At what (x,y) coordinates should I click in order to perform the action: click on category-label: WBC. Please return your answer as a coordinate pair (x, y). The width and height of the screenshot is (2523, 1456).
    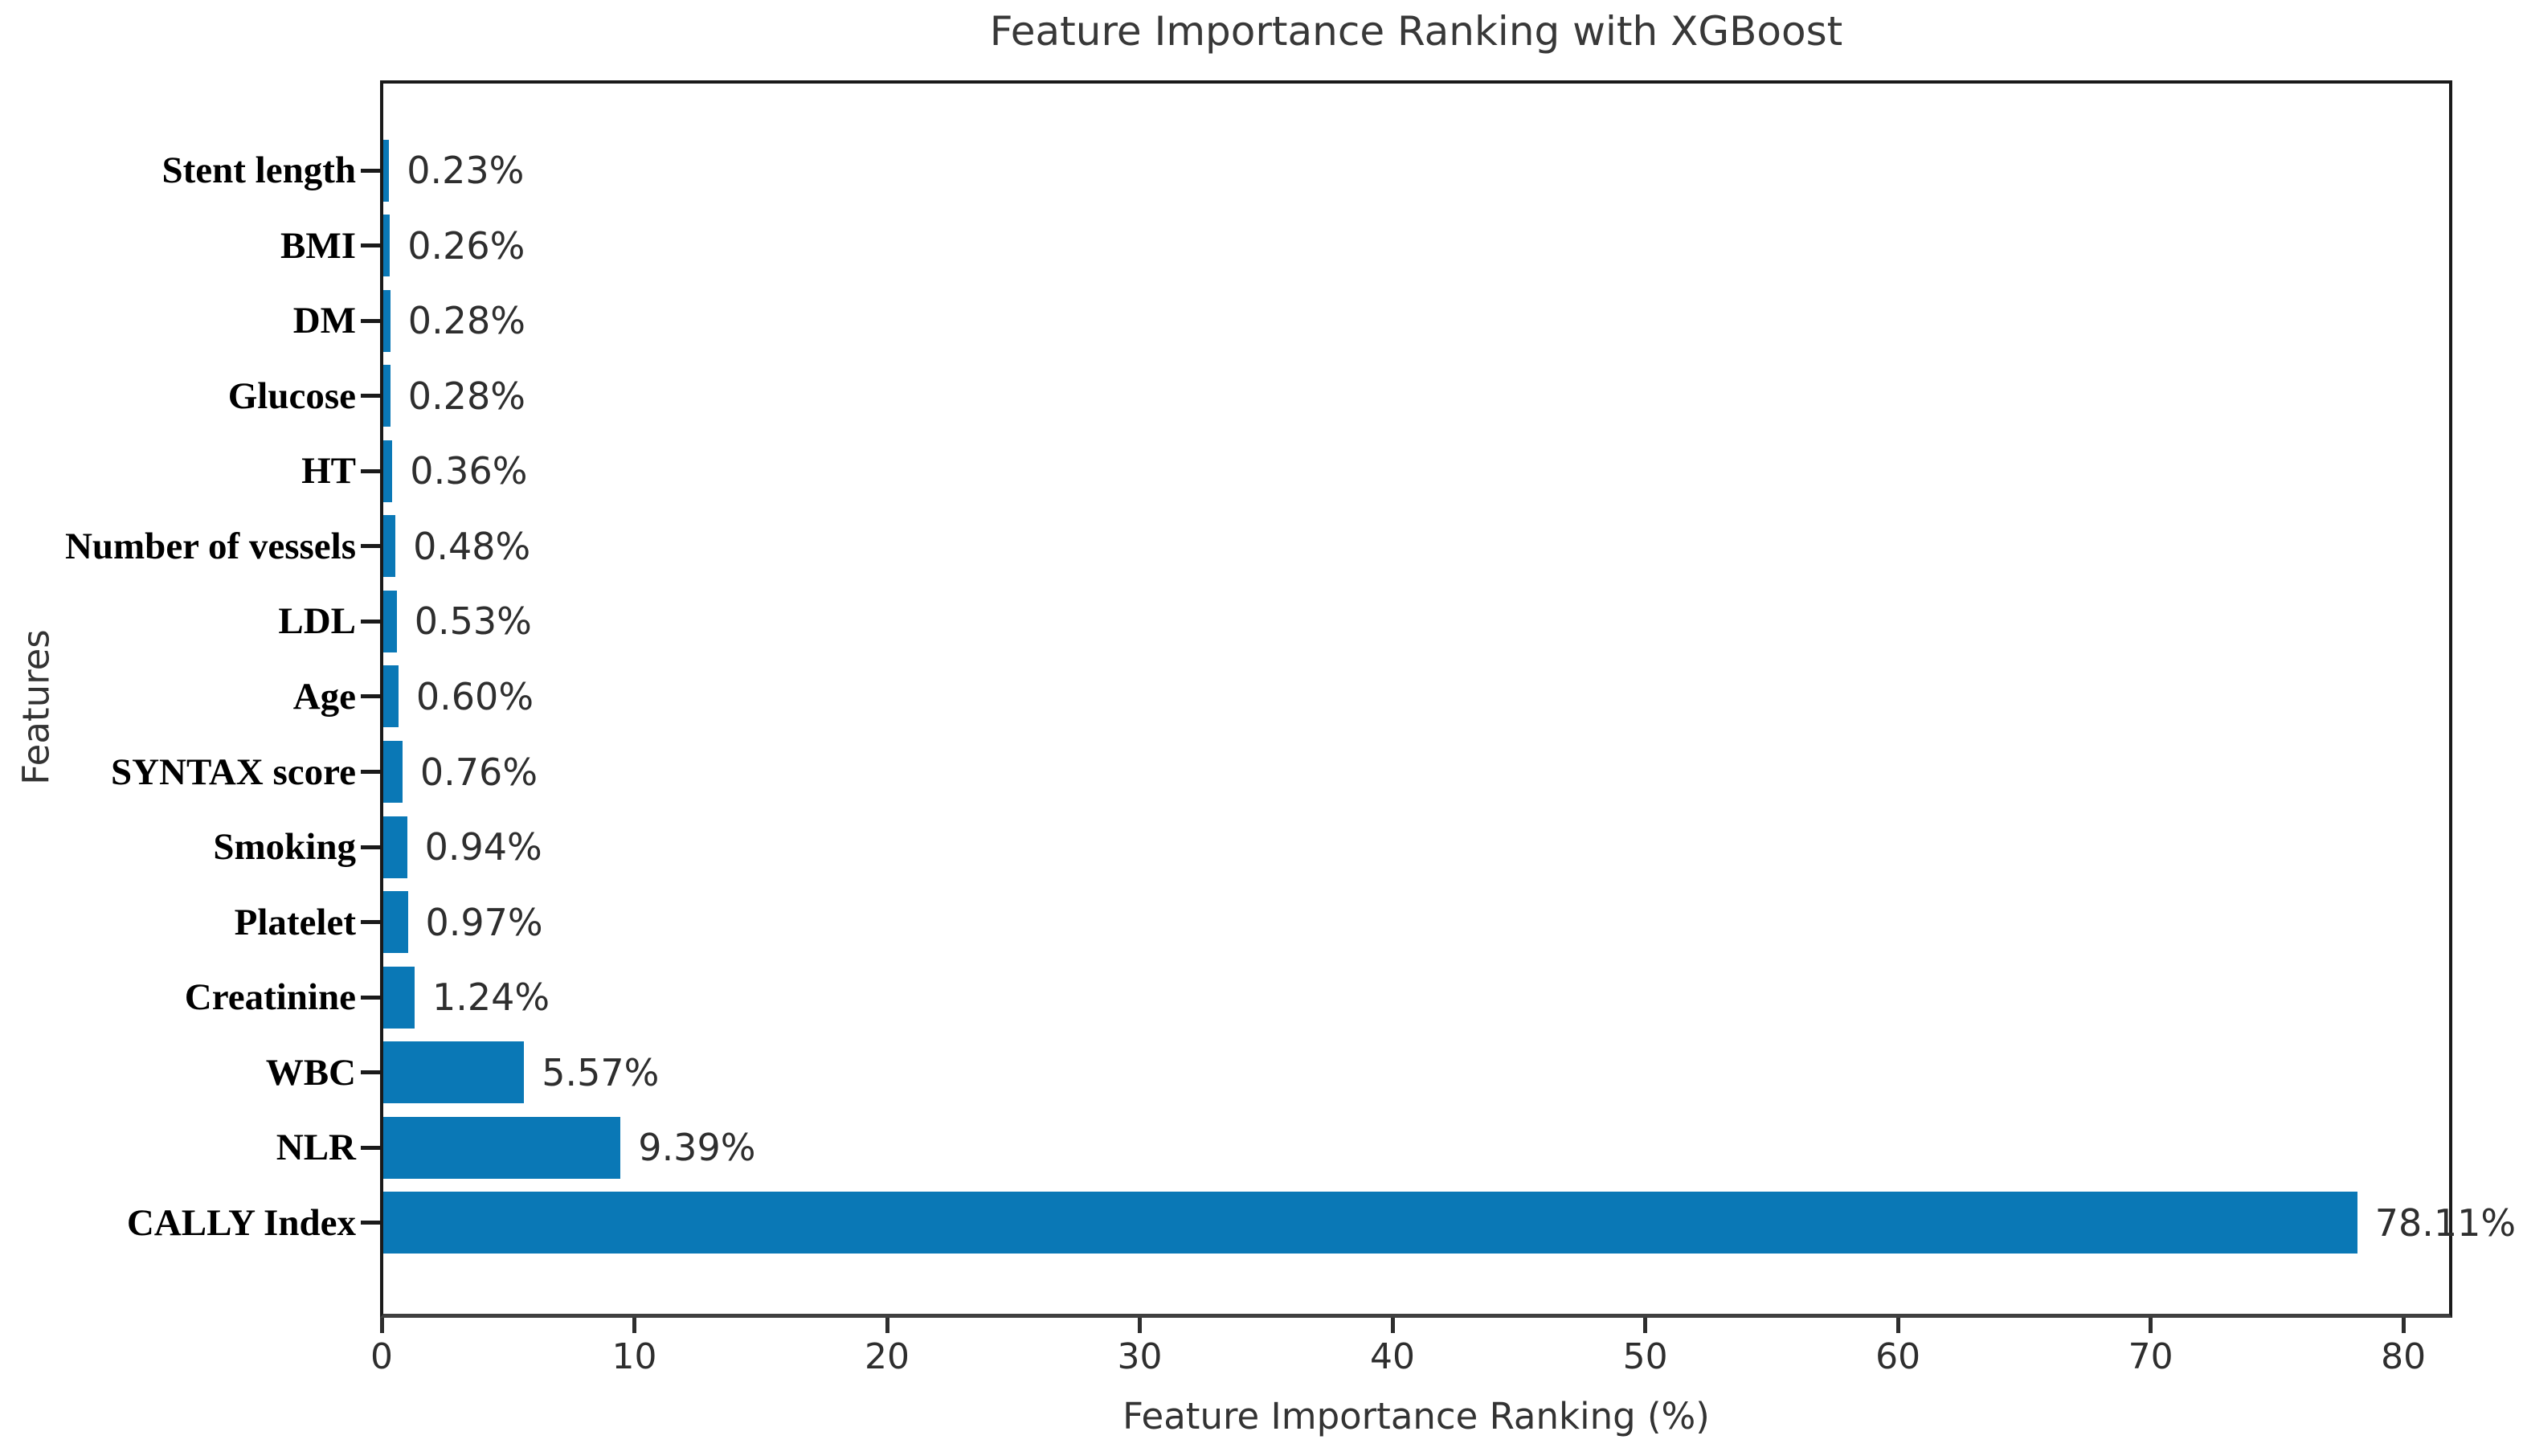
    Looking at the image, I should click on (310, 1072).